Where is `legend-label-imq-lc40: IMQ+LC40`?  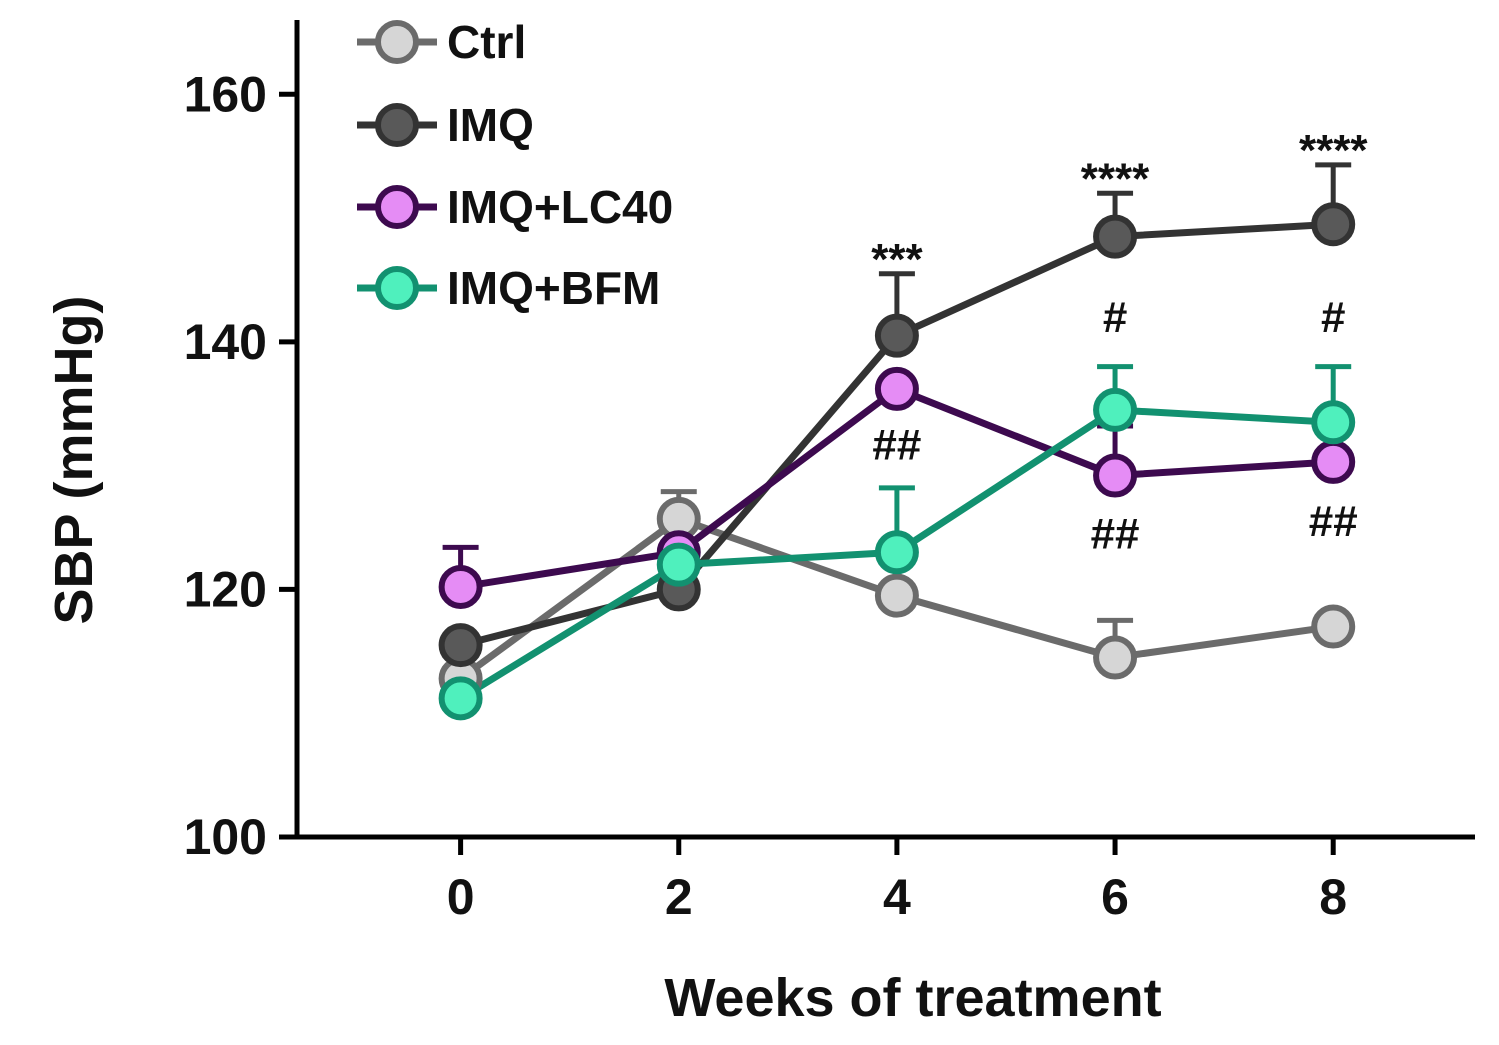
legend-label-imq-lc40: IMQ+LC40 is located at coordinates (560, 207).